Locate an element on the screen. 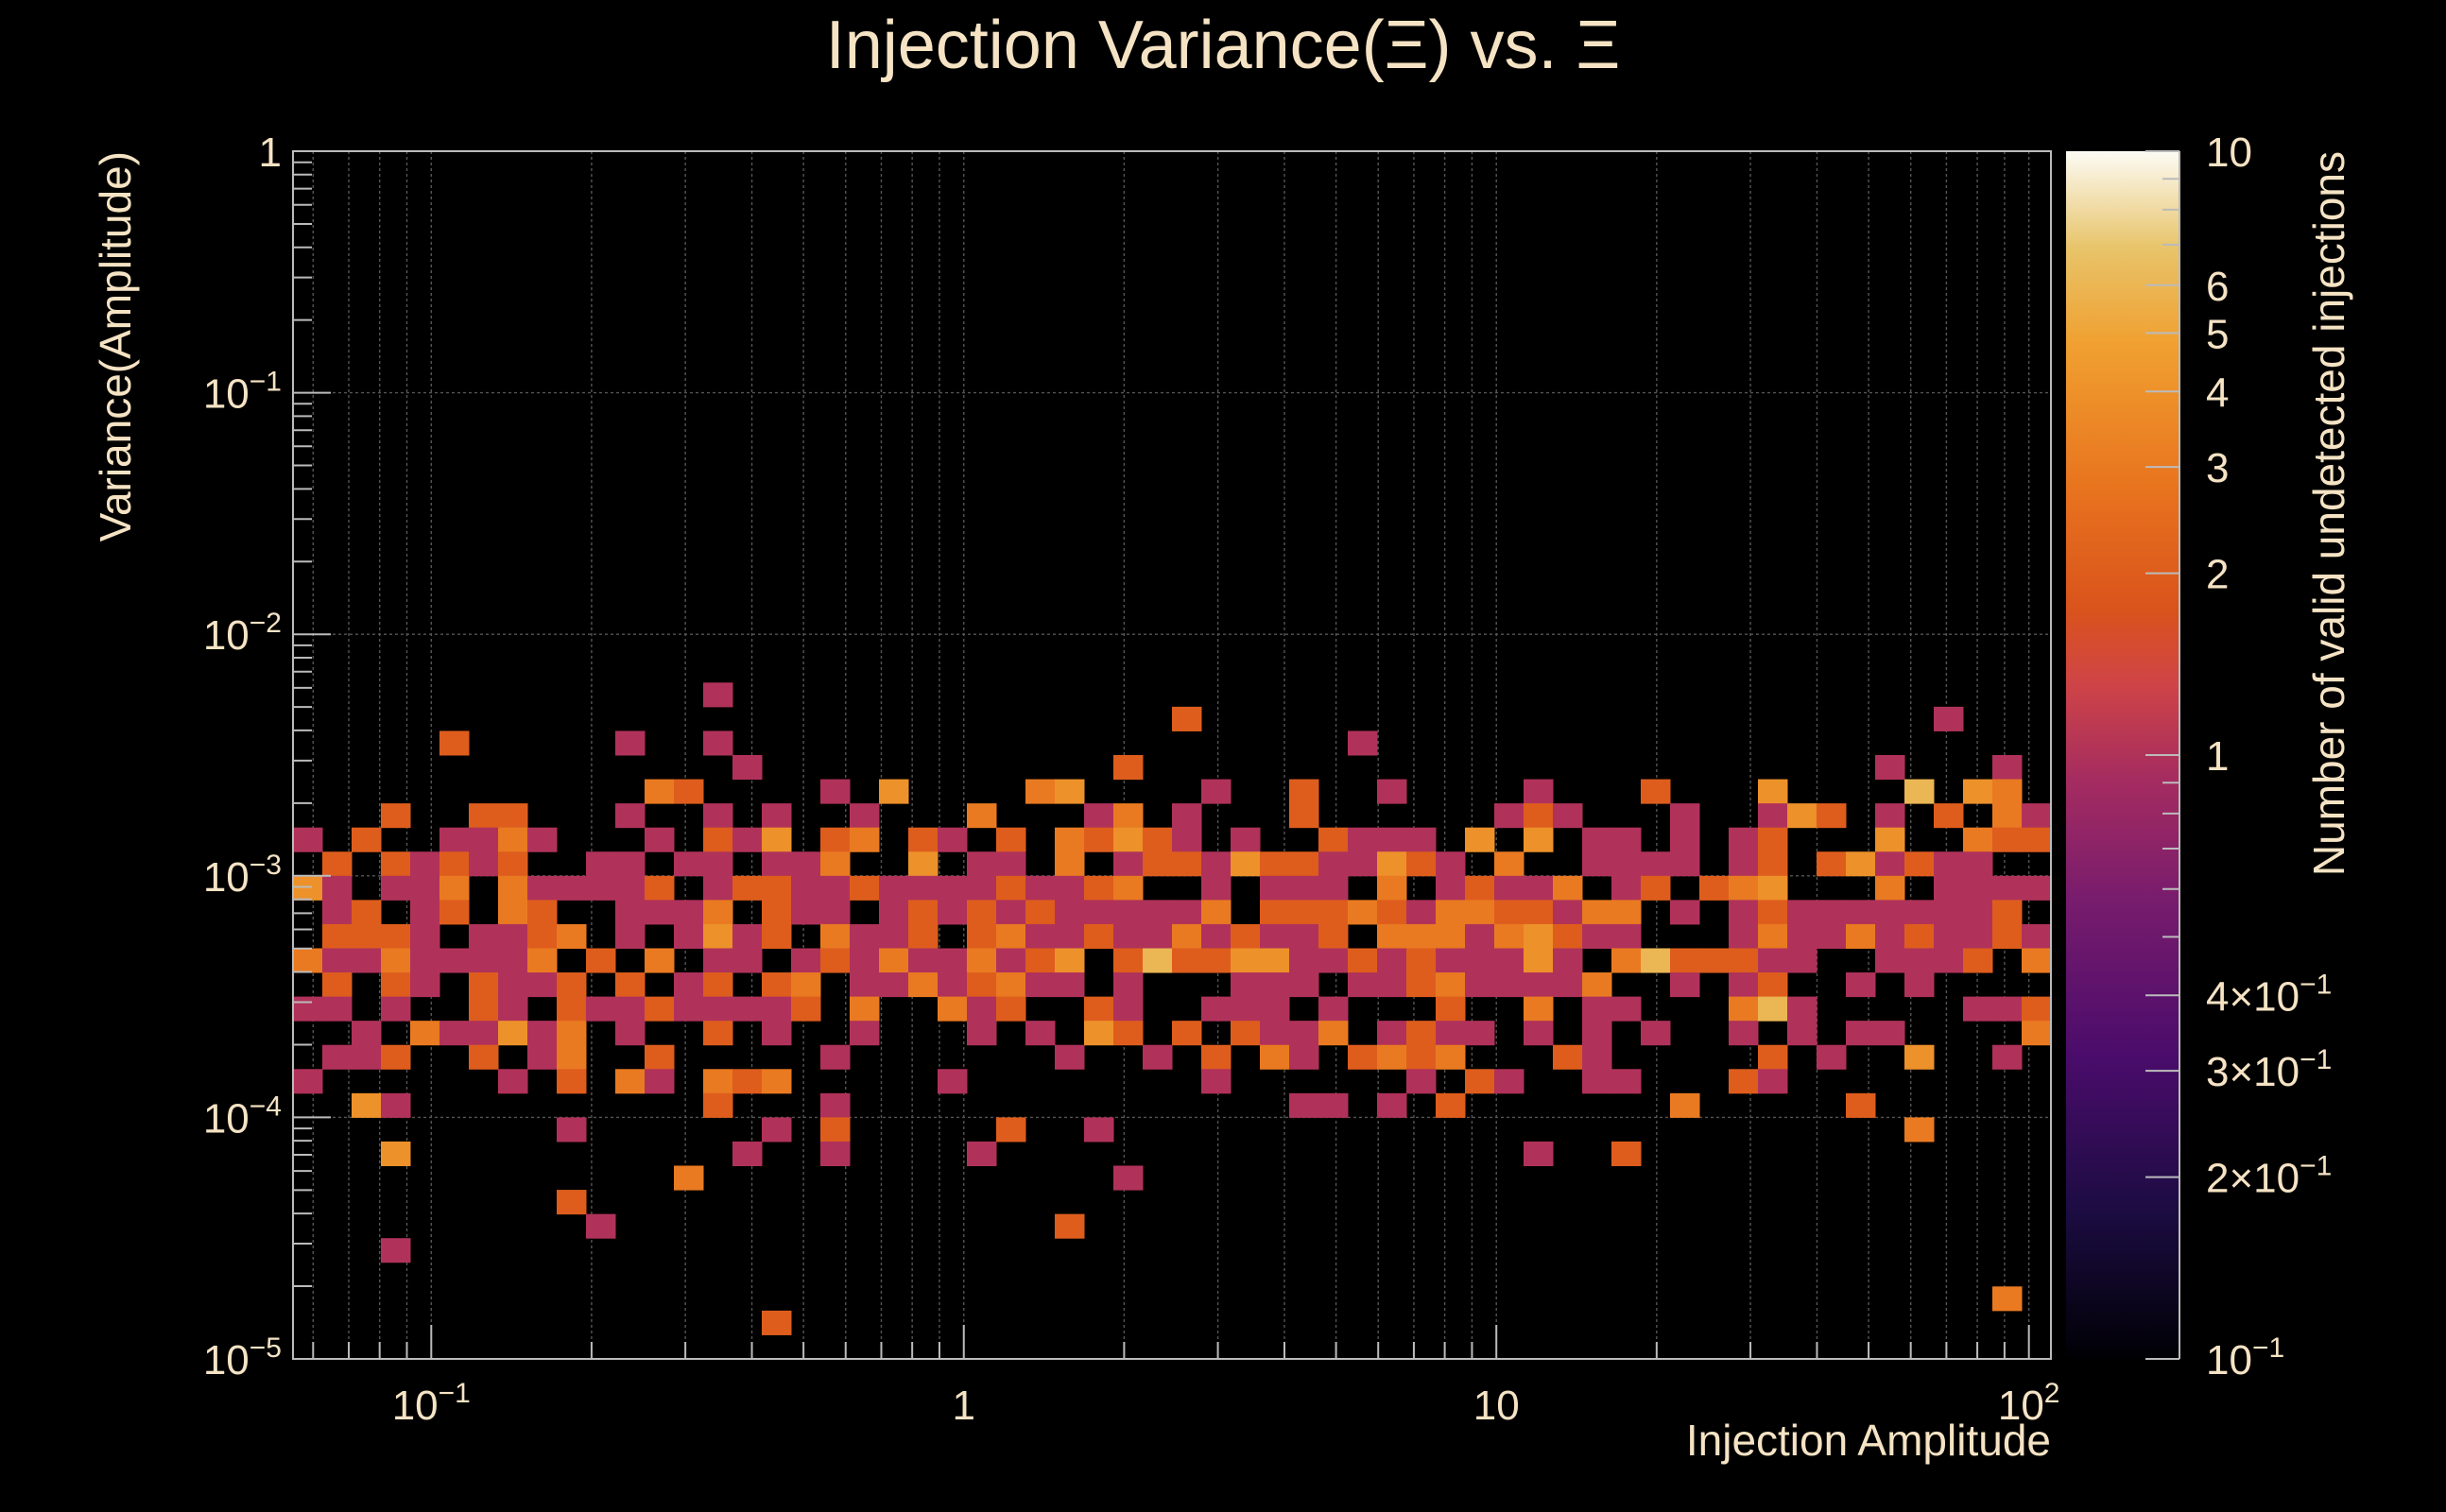  x-tick-label: 10 is located at coordinates (1496, 1406).